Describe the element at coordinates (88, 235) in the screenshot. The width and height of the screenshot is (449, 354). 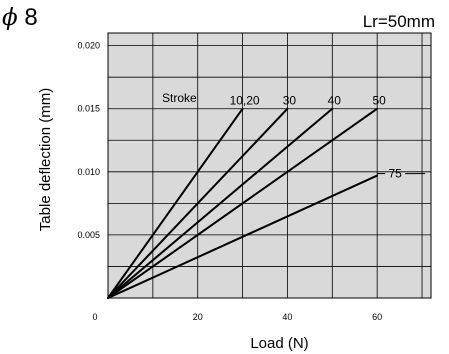
I see `y-tick-label: 0.005` at that location.